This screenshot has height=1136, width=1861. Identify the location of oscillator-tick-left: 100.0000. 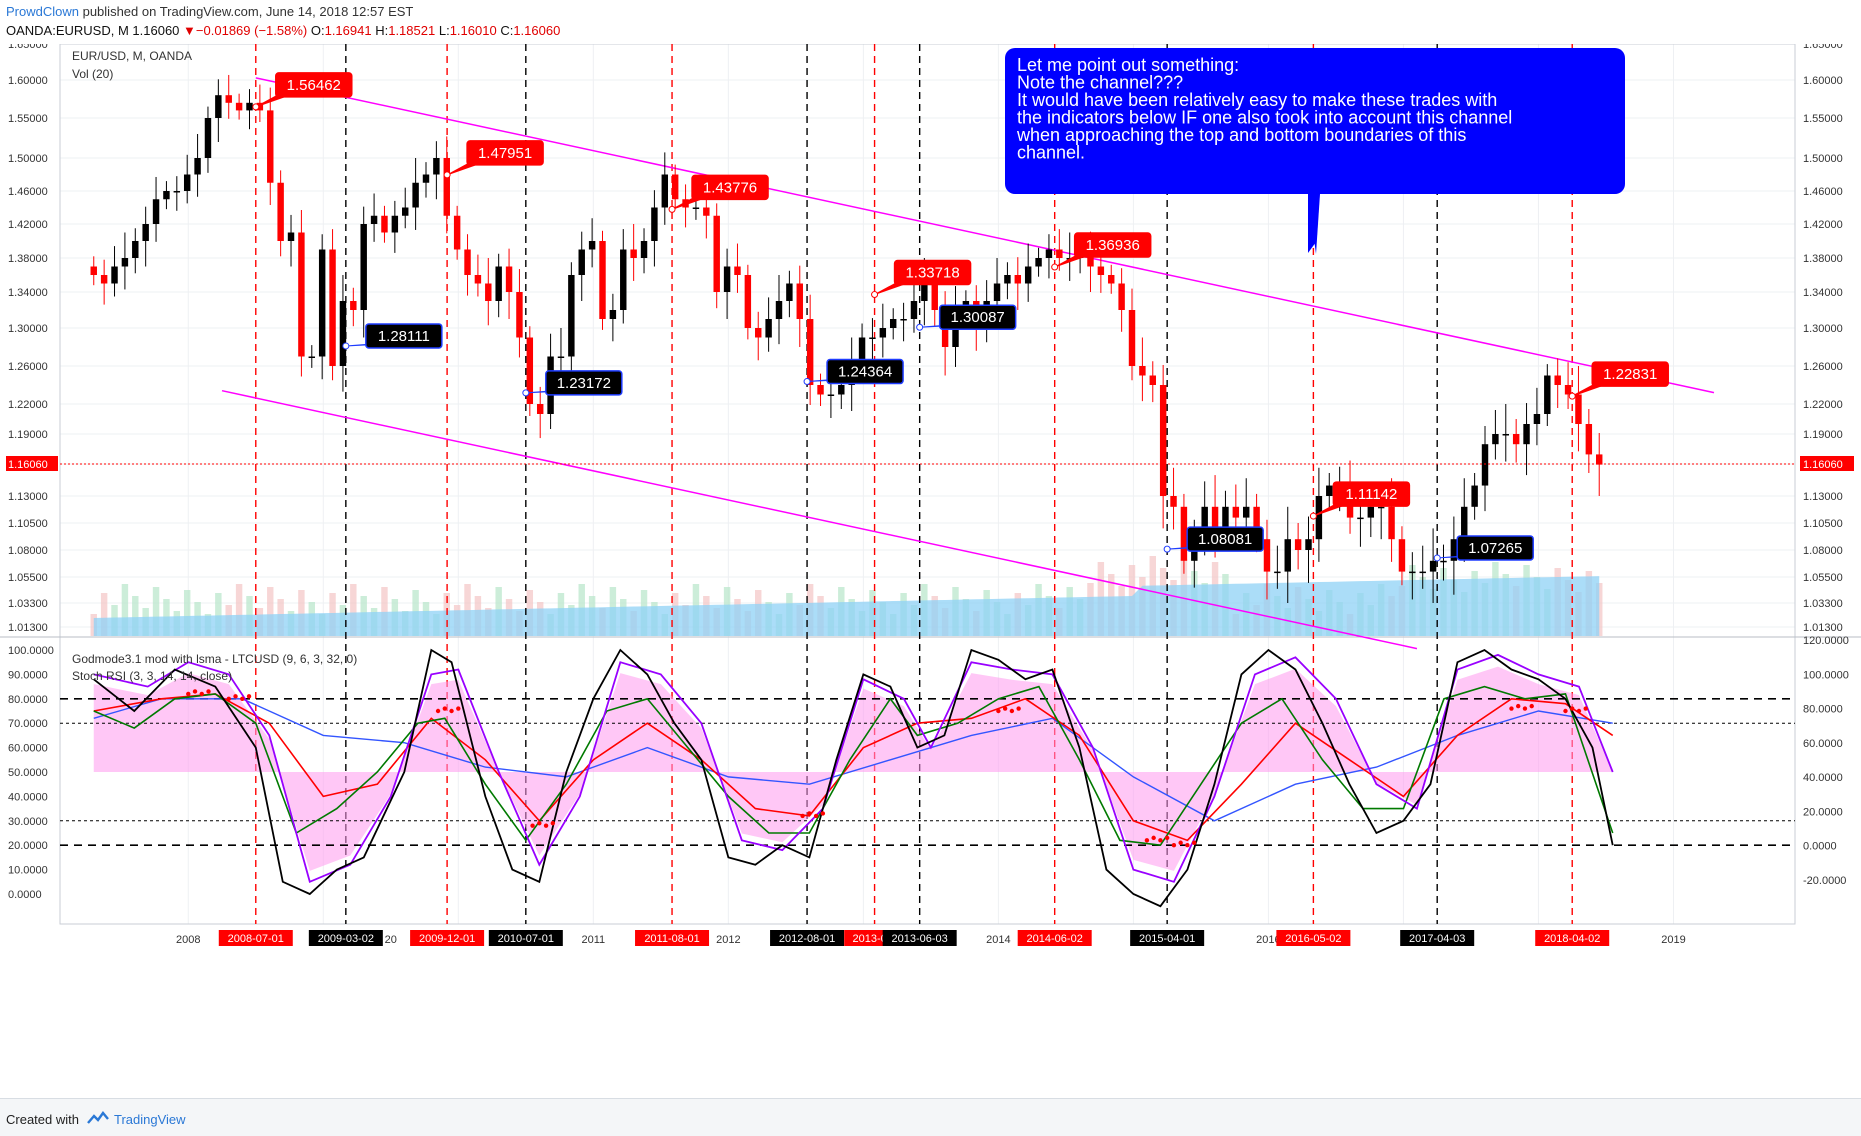
(31, 651).